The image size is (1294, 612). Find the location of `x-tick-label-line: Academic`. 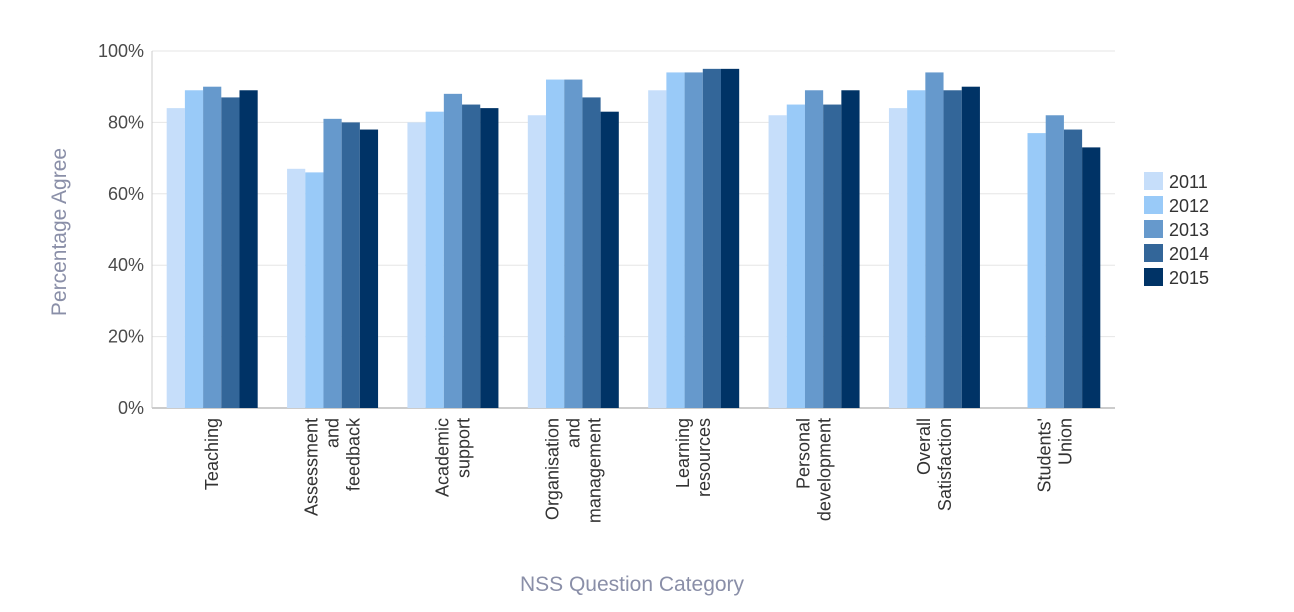

x-tick-label-line: Academic is located at coordinates (442, 457).